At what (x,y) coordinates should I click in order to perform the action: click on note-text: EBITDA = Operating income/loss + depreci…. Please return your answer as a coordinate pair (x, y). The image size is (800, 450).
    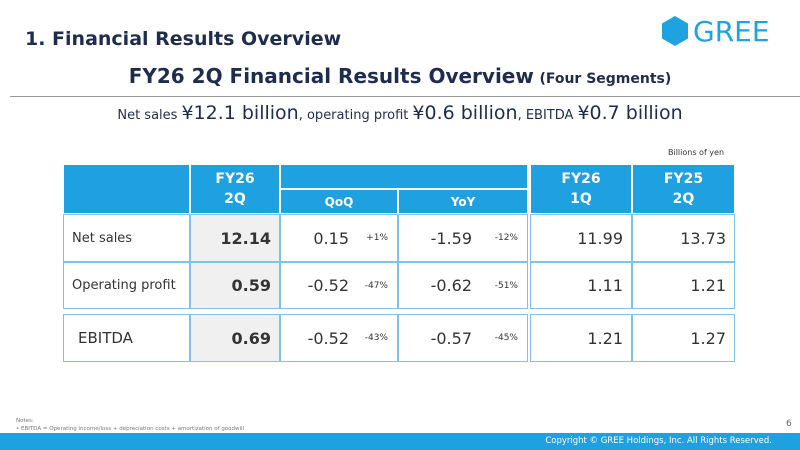
    Looking at the image, I should click on (133, 429).